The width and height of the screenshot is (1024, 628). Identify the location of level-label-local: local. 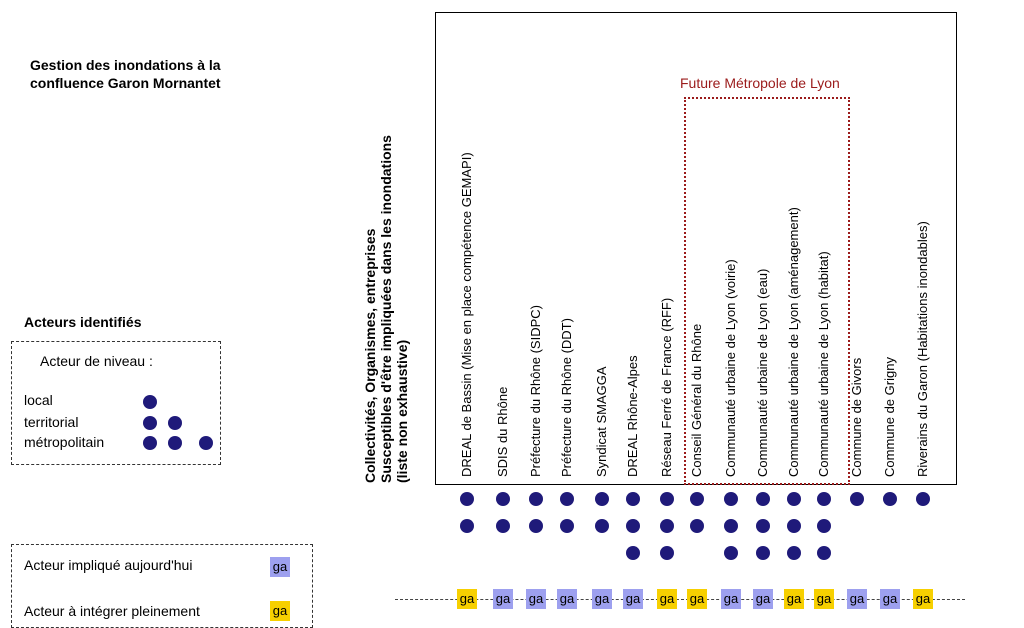
(38, 400).